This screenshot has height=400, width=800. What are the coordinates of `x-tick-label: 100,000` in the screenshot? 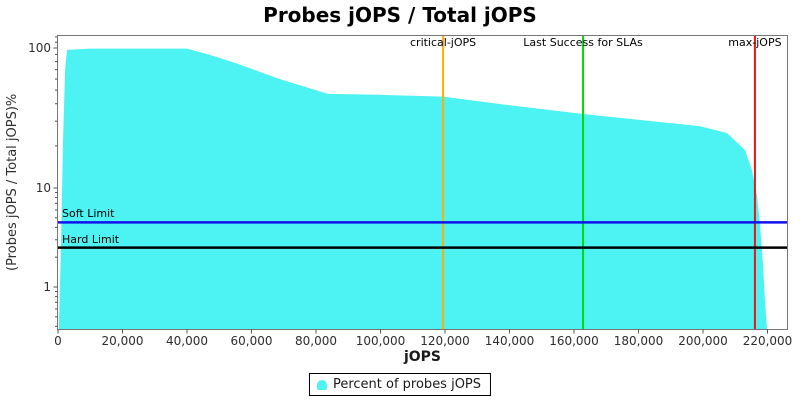 It's located at (380, 341).